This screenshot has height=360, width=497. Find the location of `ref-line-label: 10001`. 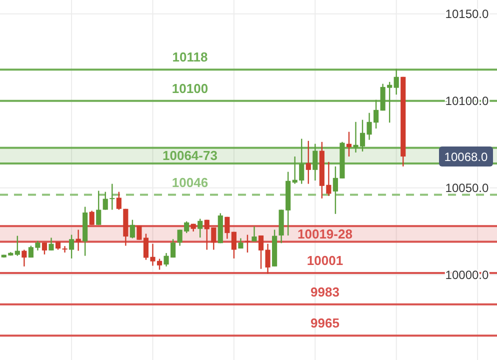

ref-line-label: 10001 is located at coordinates (325, 260).